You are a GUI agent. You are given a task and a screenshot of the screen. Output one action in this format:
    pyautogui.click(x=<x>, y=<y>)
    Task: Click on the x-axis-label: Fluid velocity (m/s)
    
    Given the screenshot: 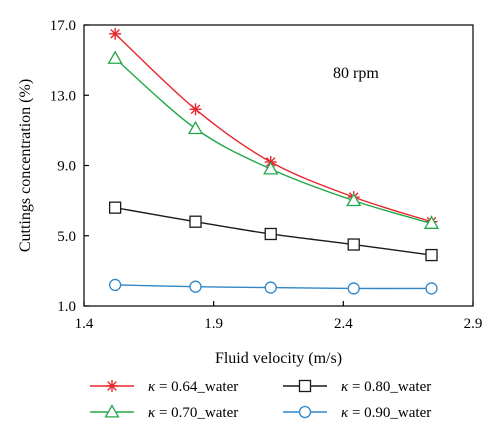 What is the action you would take?
    pyautogui.click(x=278, y=358)
    